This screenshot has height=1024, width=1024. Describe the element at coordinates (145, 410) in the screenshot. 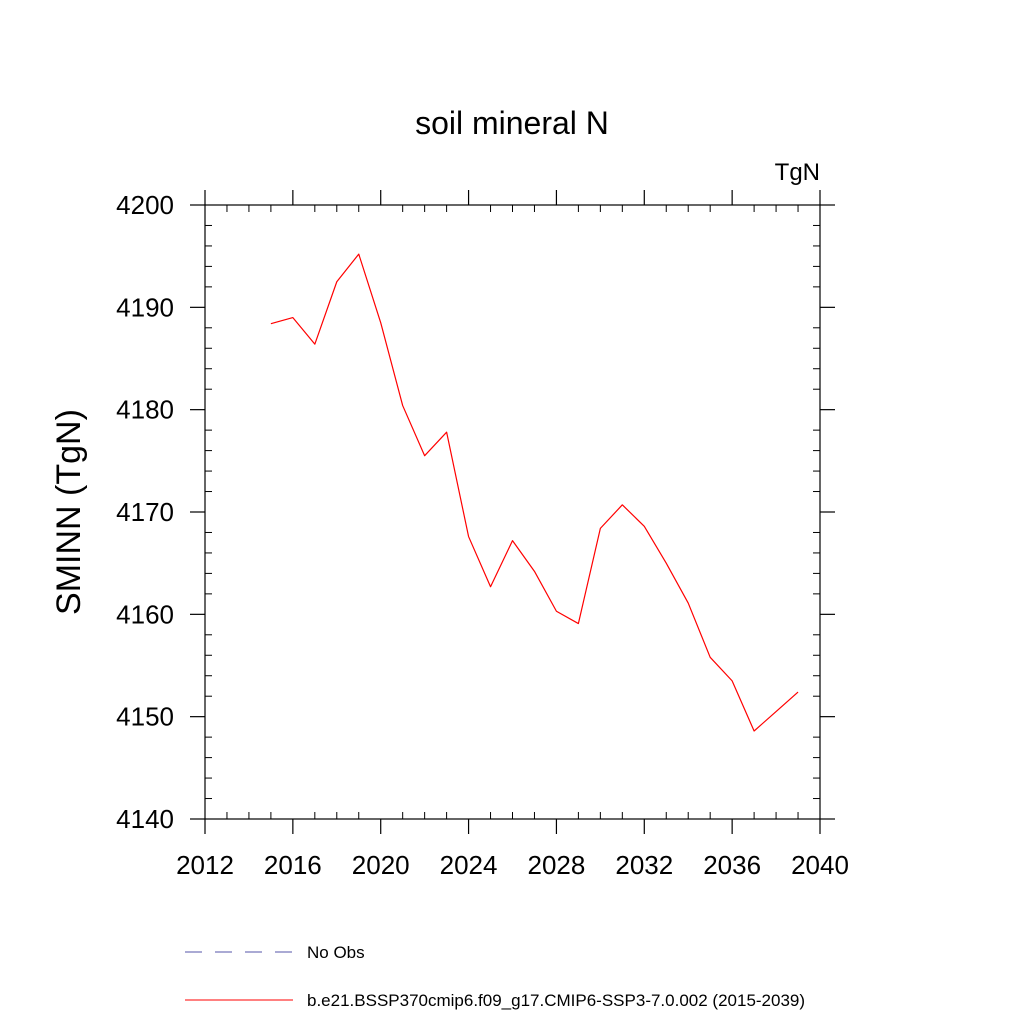

I see `y-tick-label: 4180` at that location.